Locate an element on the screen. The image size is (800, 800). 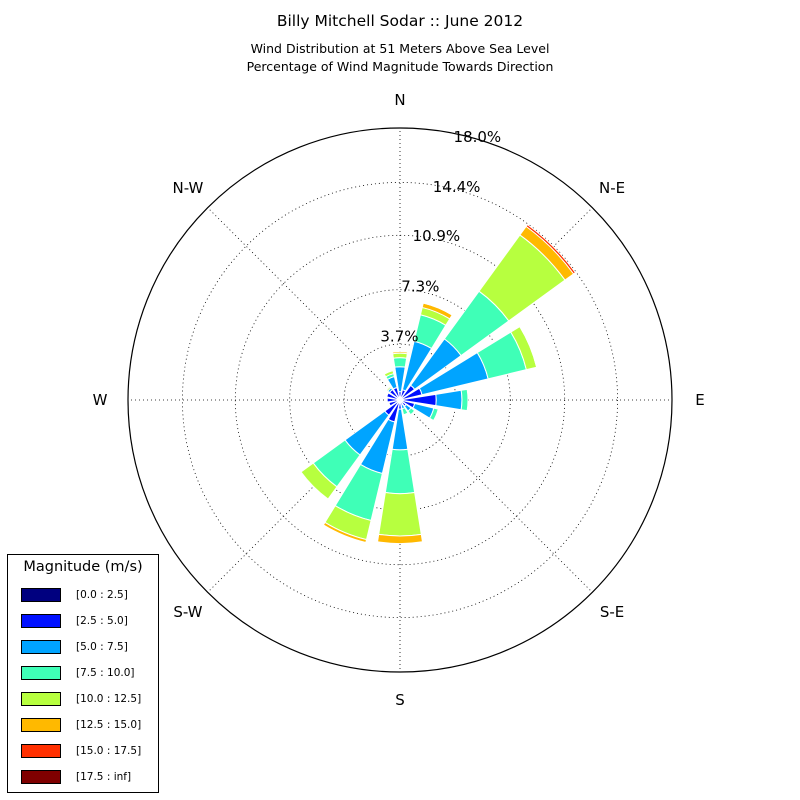
legend-label: [0.0 : 2.5] is located at coordinates (102, 595).